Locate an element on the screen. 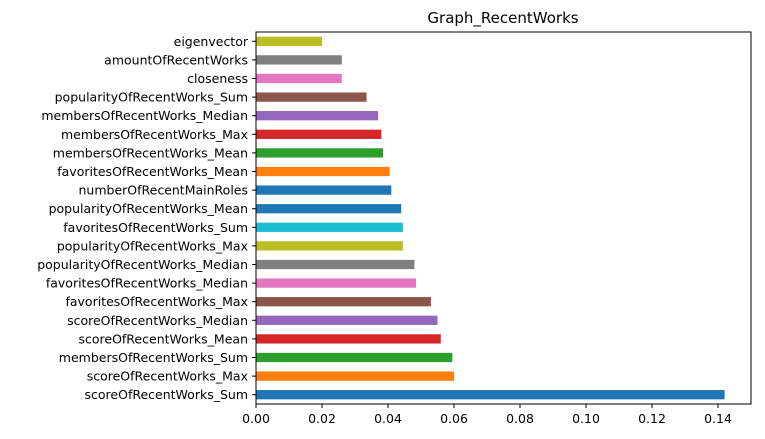  y-tick-label: popularityOfRecentWorks_Sum is located at coordinates (151, 97).